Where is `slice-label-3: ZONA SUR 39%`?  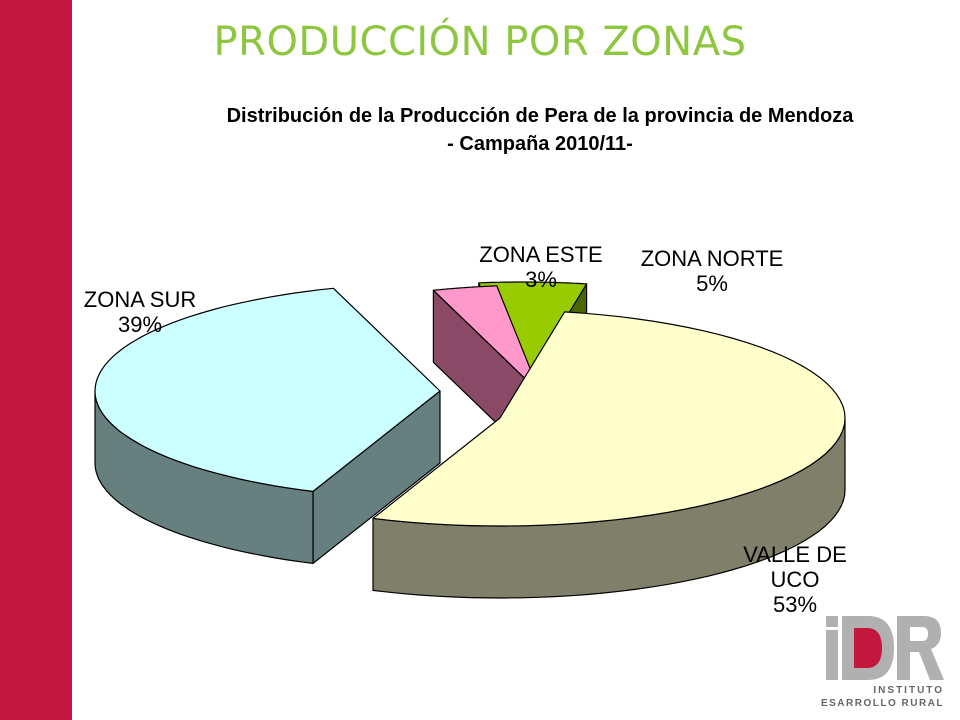
slice-label-3: ZONA SUR 39% is located at coordinates (140, 312).